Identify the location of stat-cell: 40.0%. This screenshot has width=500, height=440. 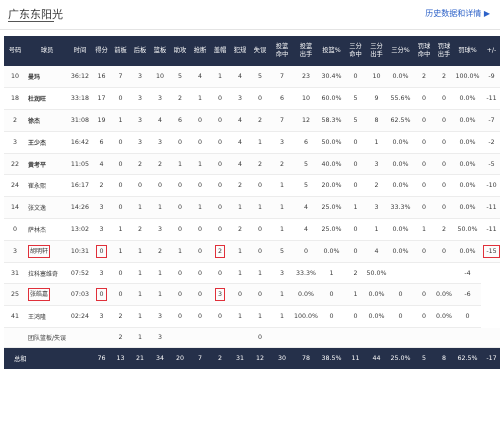
(331, 164).